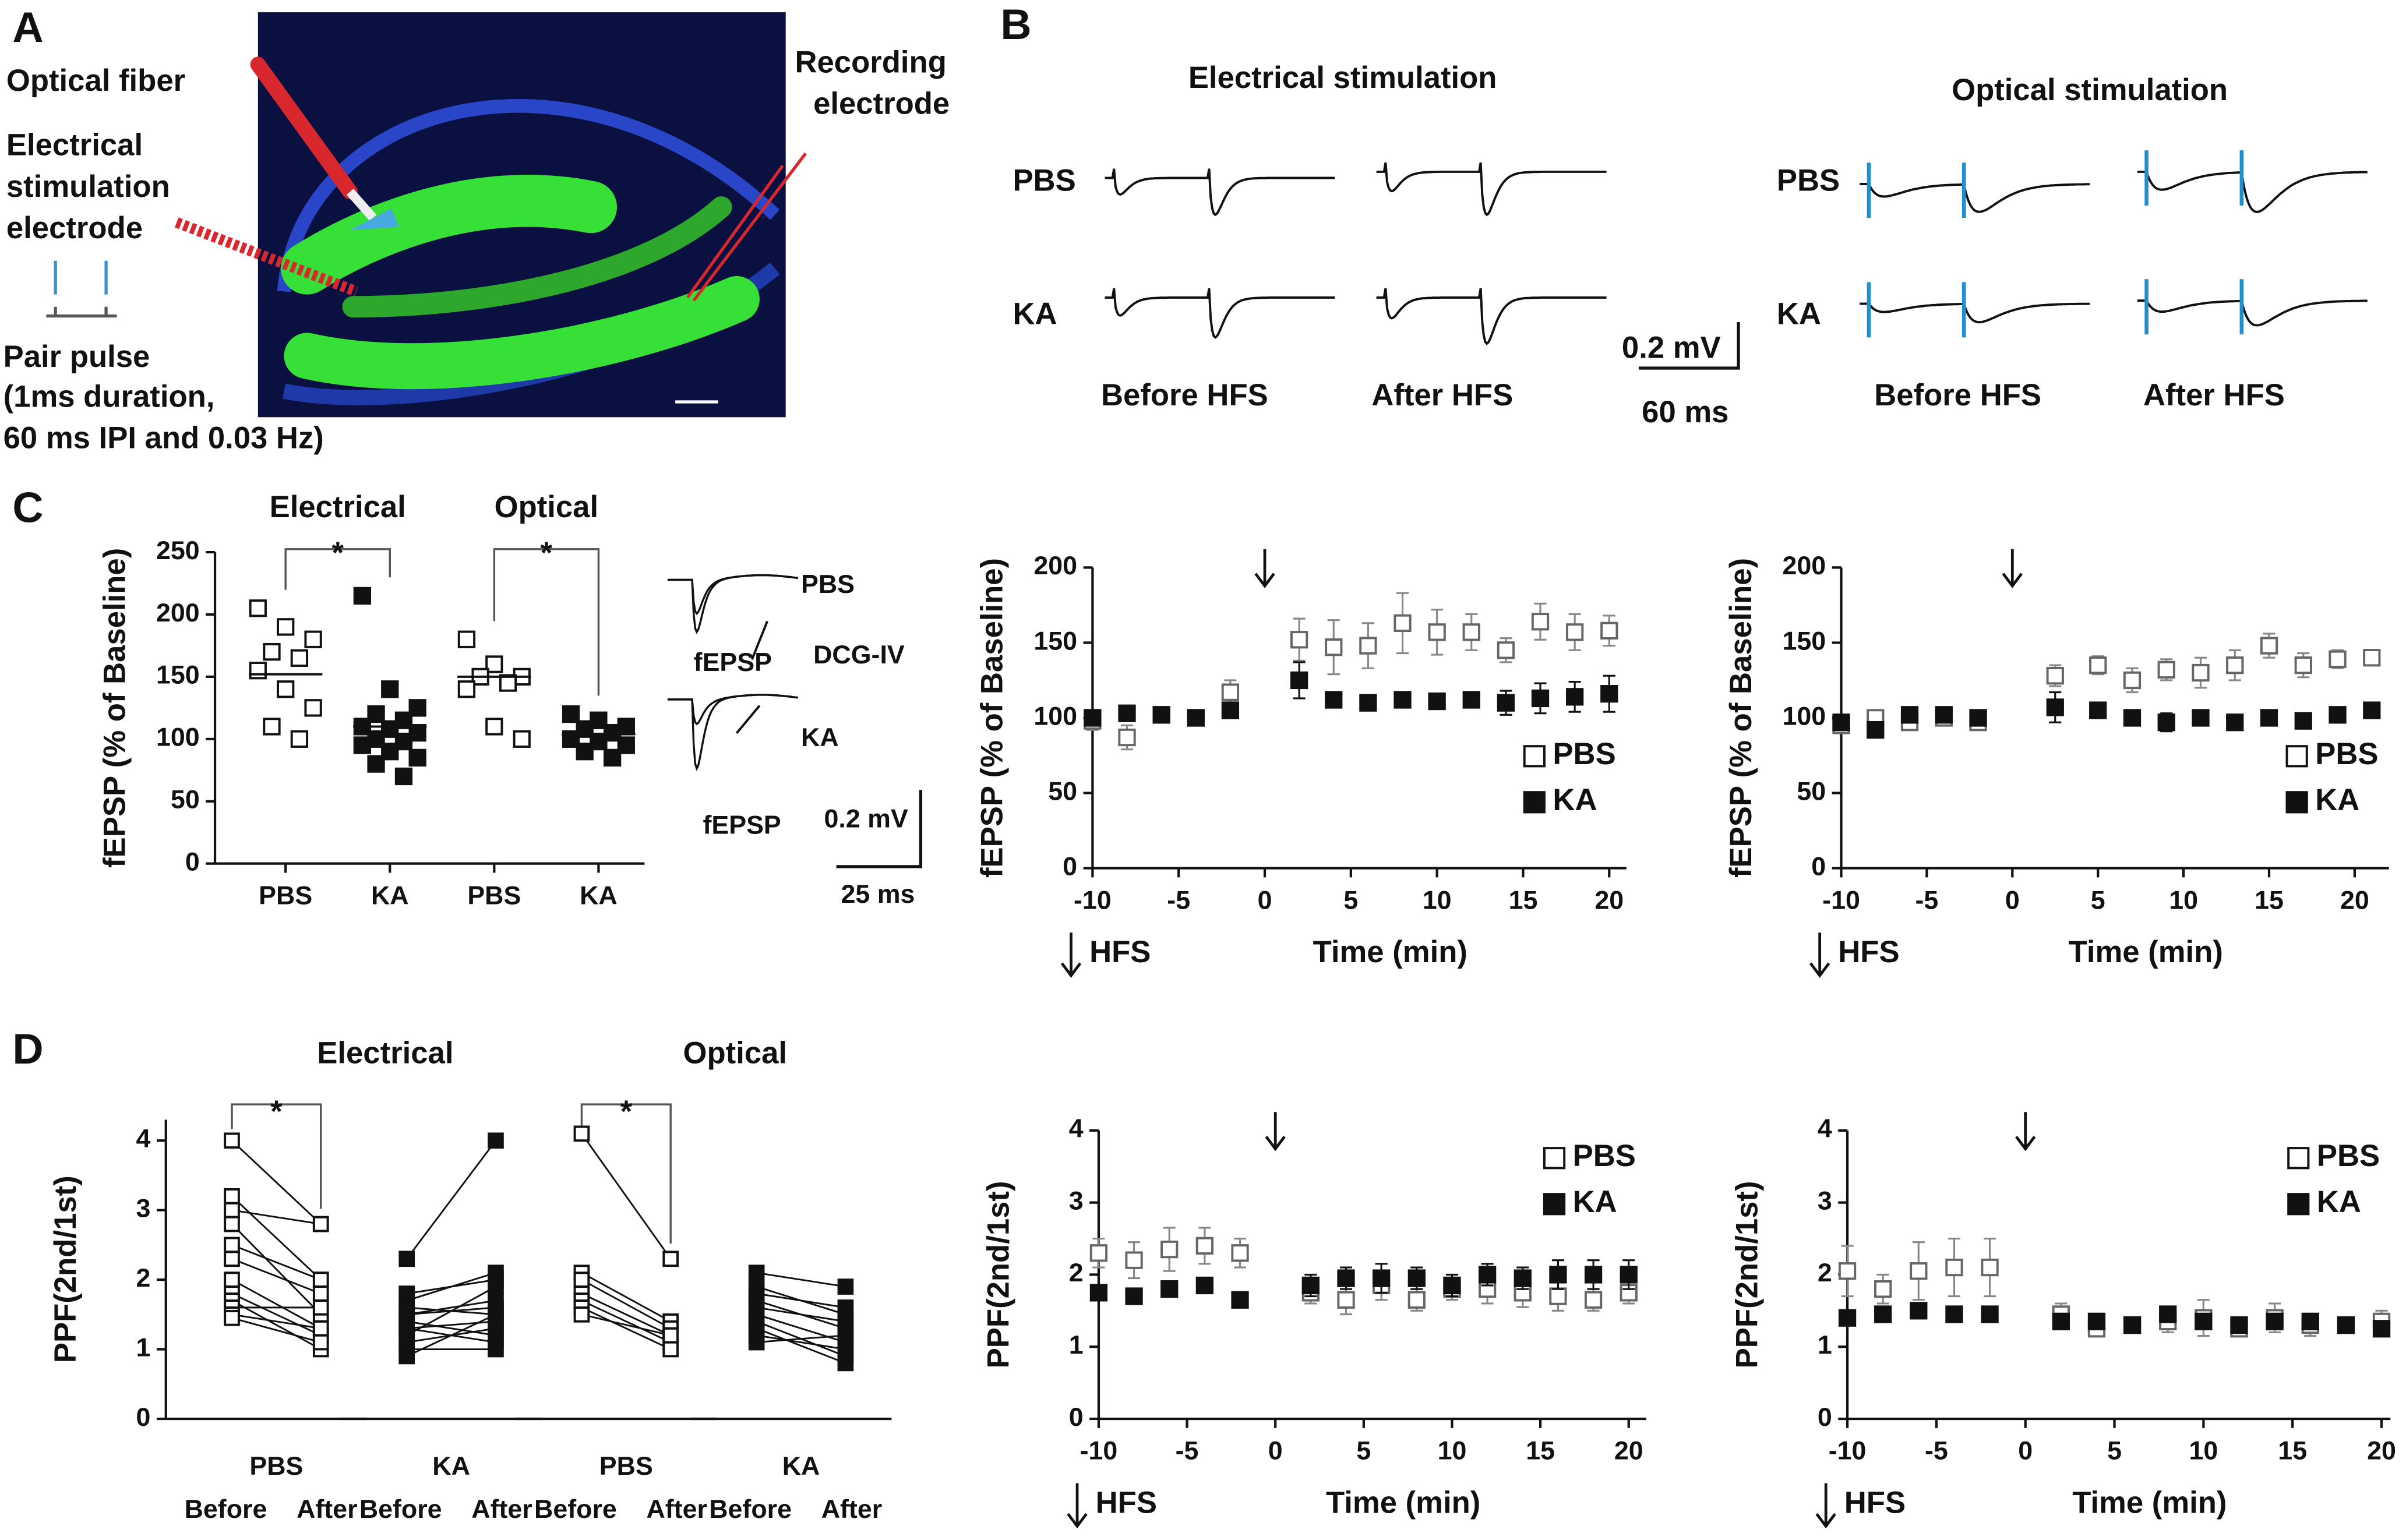 The height and width of the screenshot is (1540, 2406). What do you see at coordinates (27, 27) in the screenshot?
I see `panel-label: A` at bounding box center [27, 27].